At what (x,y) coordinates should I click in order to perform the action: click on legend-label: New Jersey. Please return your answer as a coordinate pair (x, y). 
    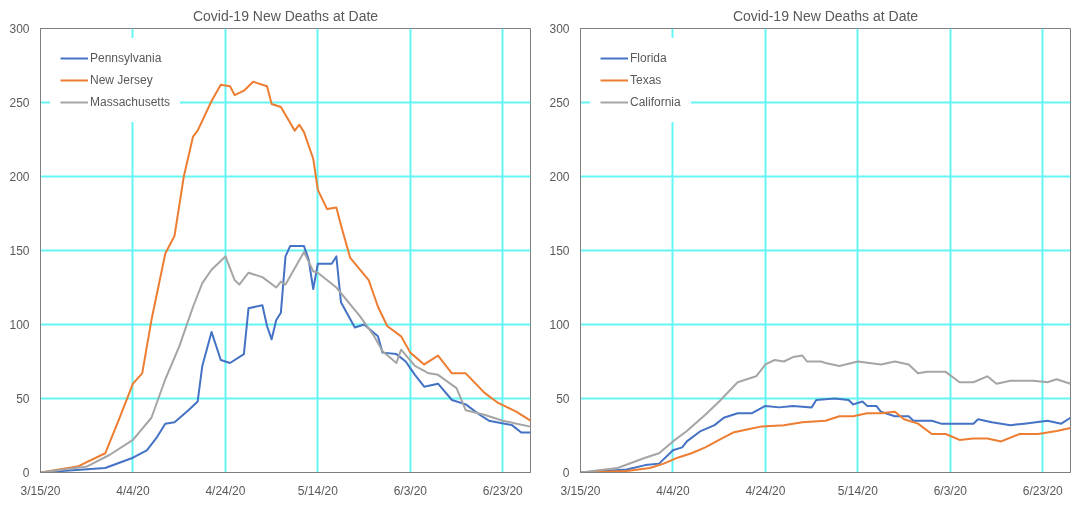
    Looking at the image, I should click on (121, 80).